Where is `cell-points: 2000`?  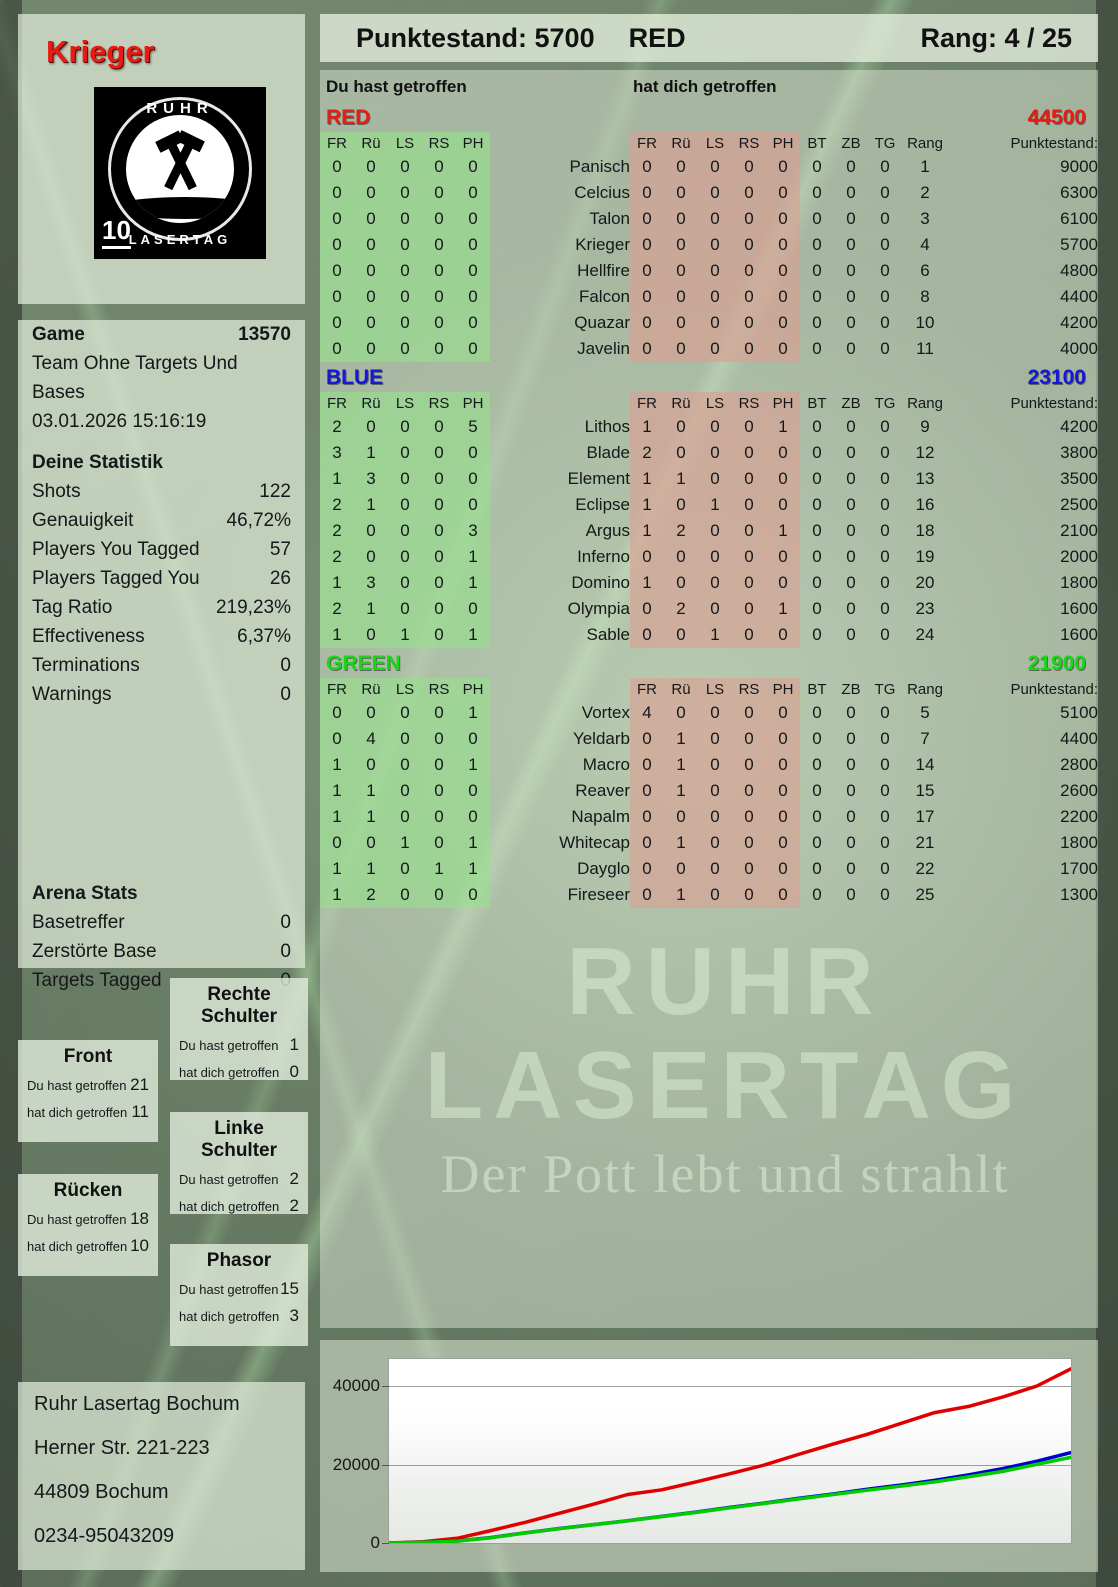 cell-points: 2000 is located at coordinates (1079, 556).